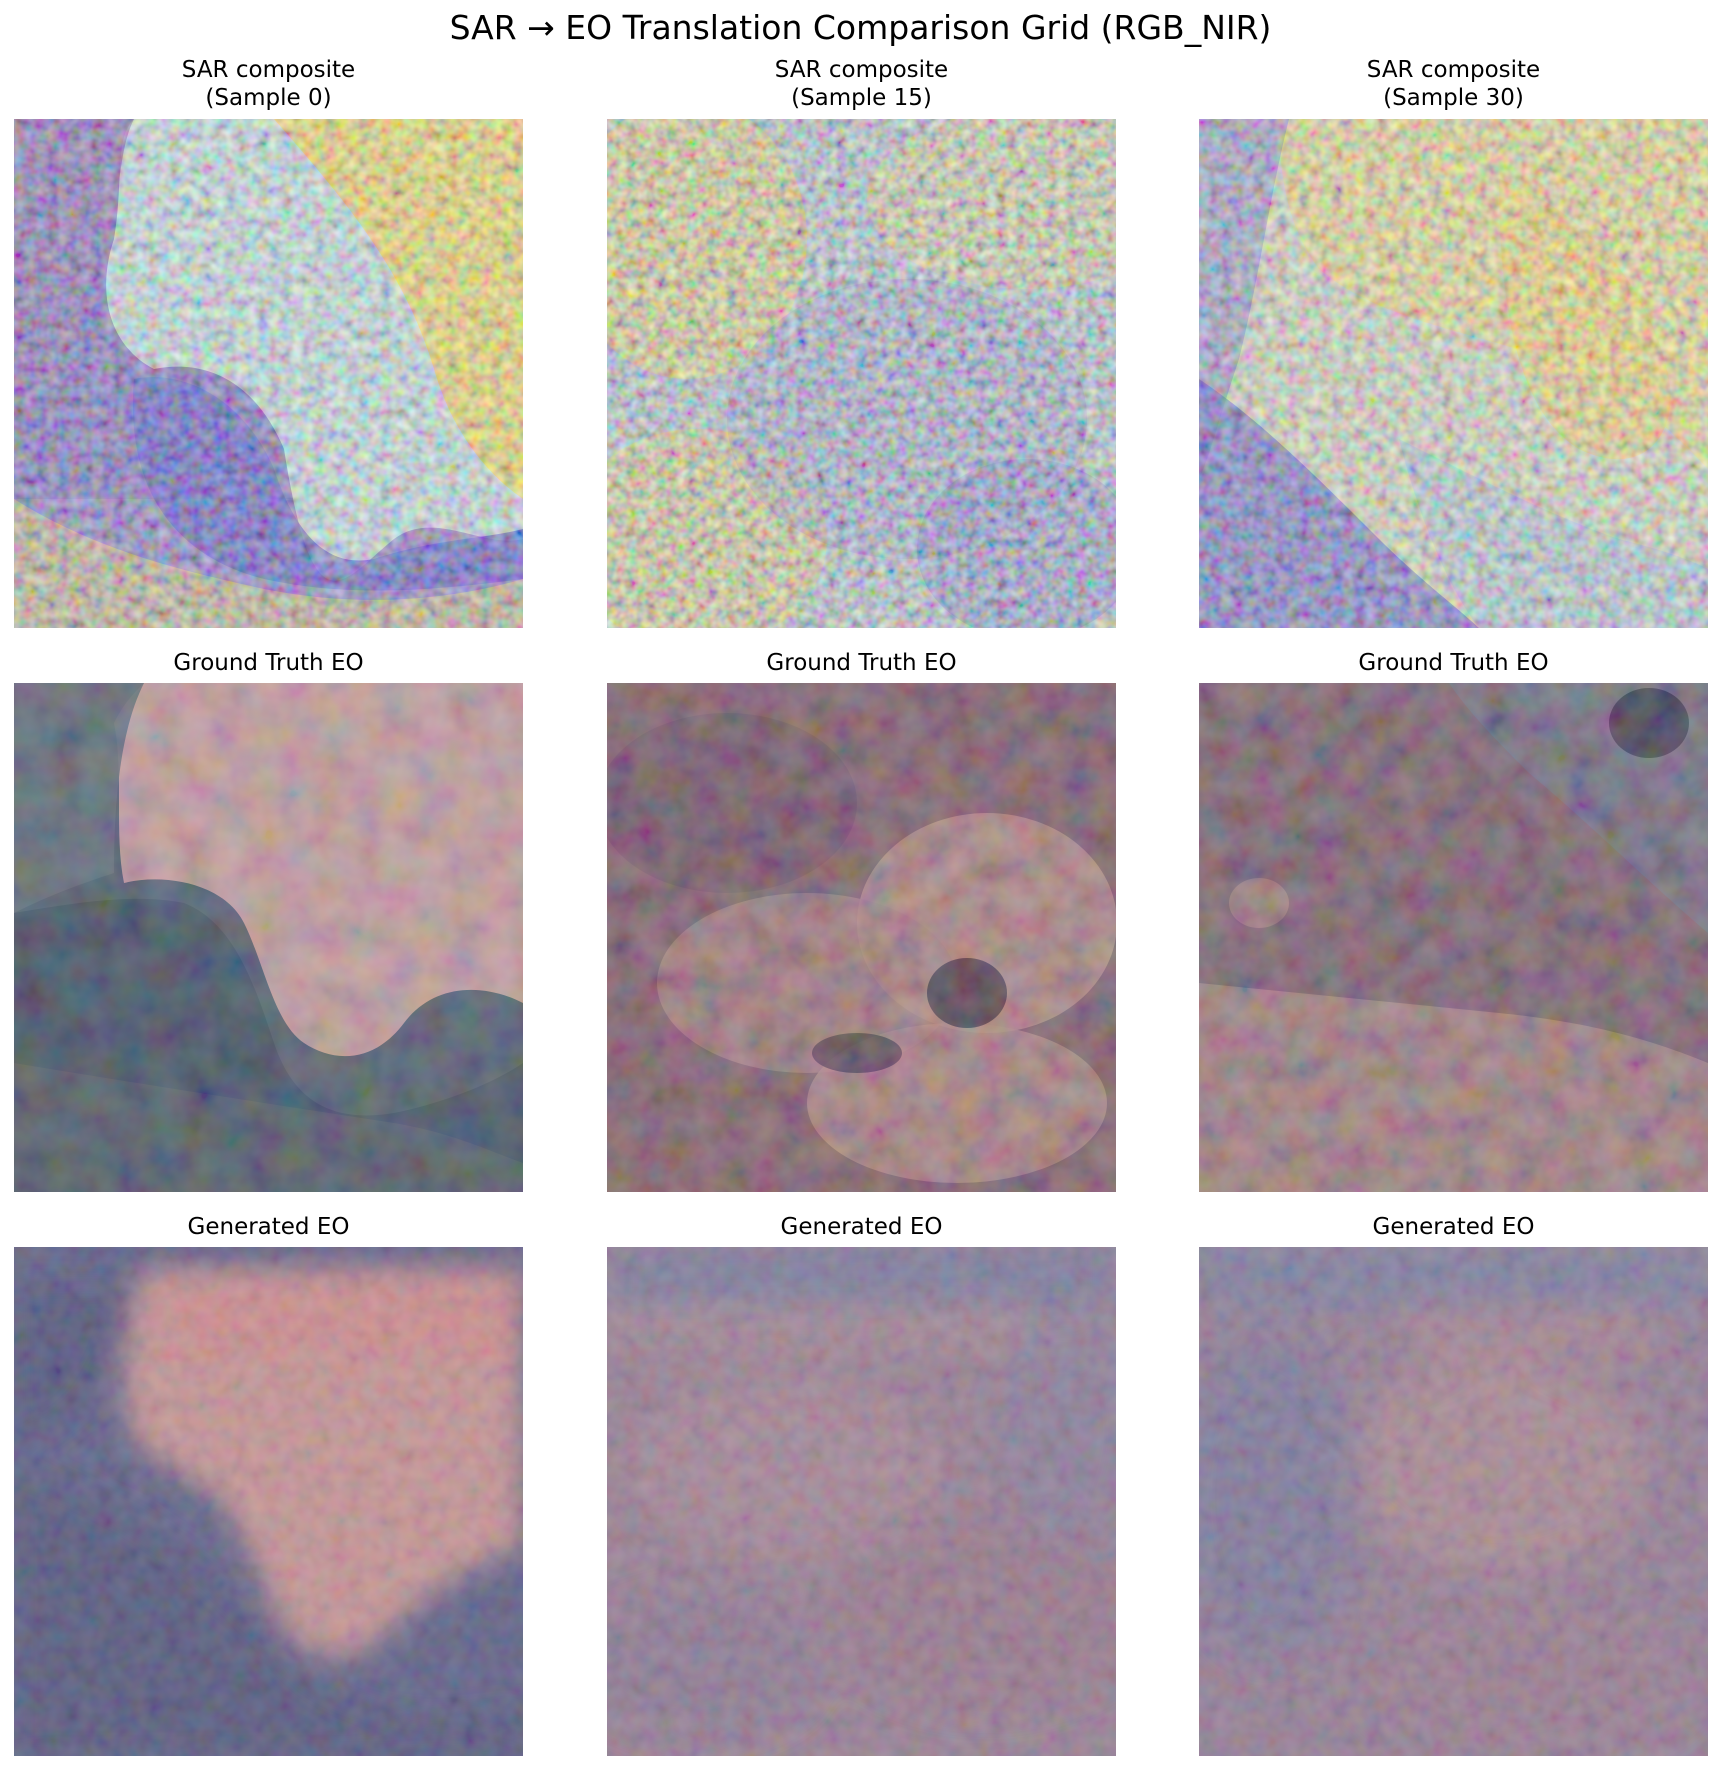 Image resolution: width=1721 pixels, height=1771 pixels. I want to click on panel-title-generated-2: Generated EO, so click(1453, 1227).